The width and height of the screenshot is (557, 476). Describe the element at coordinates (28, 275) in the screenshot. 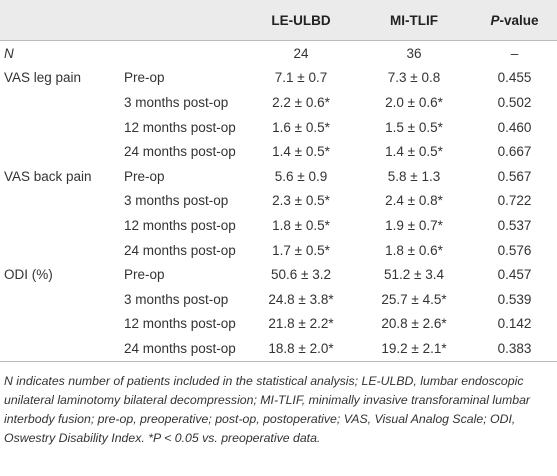

I see `row-group: ODI (%)` at that location.